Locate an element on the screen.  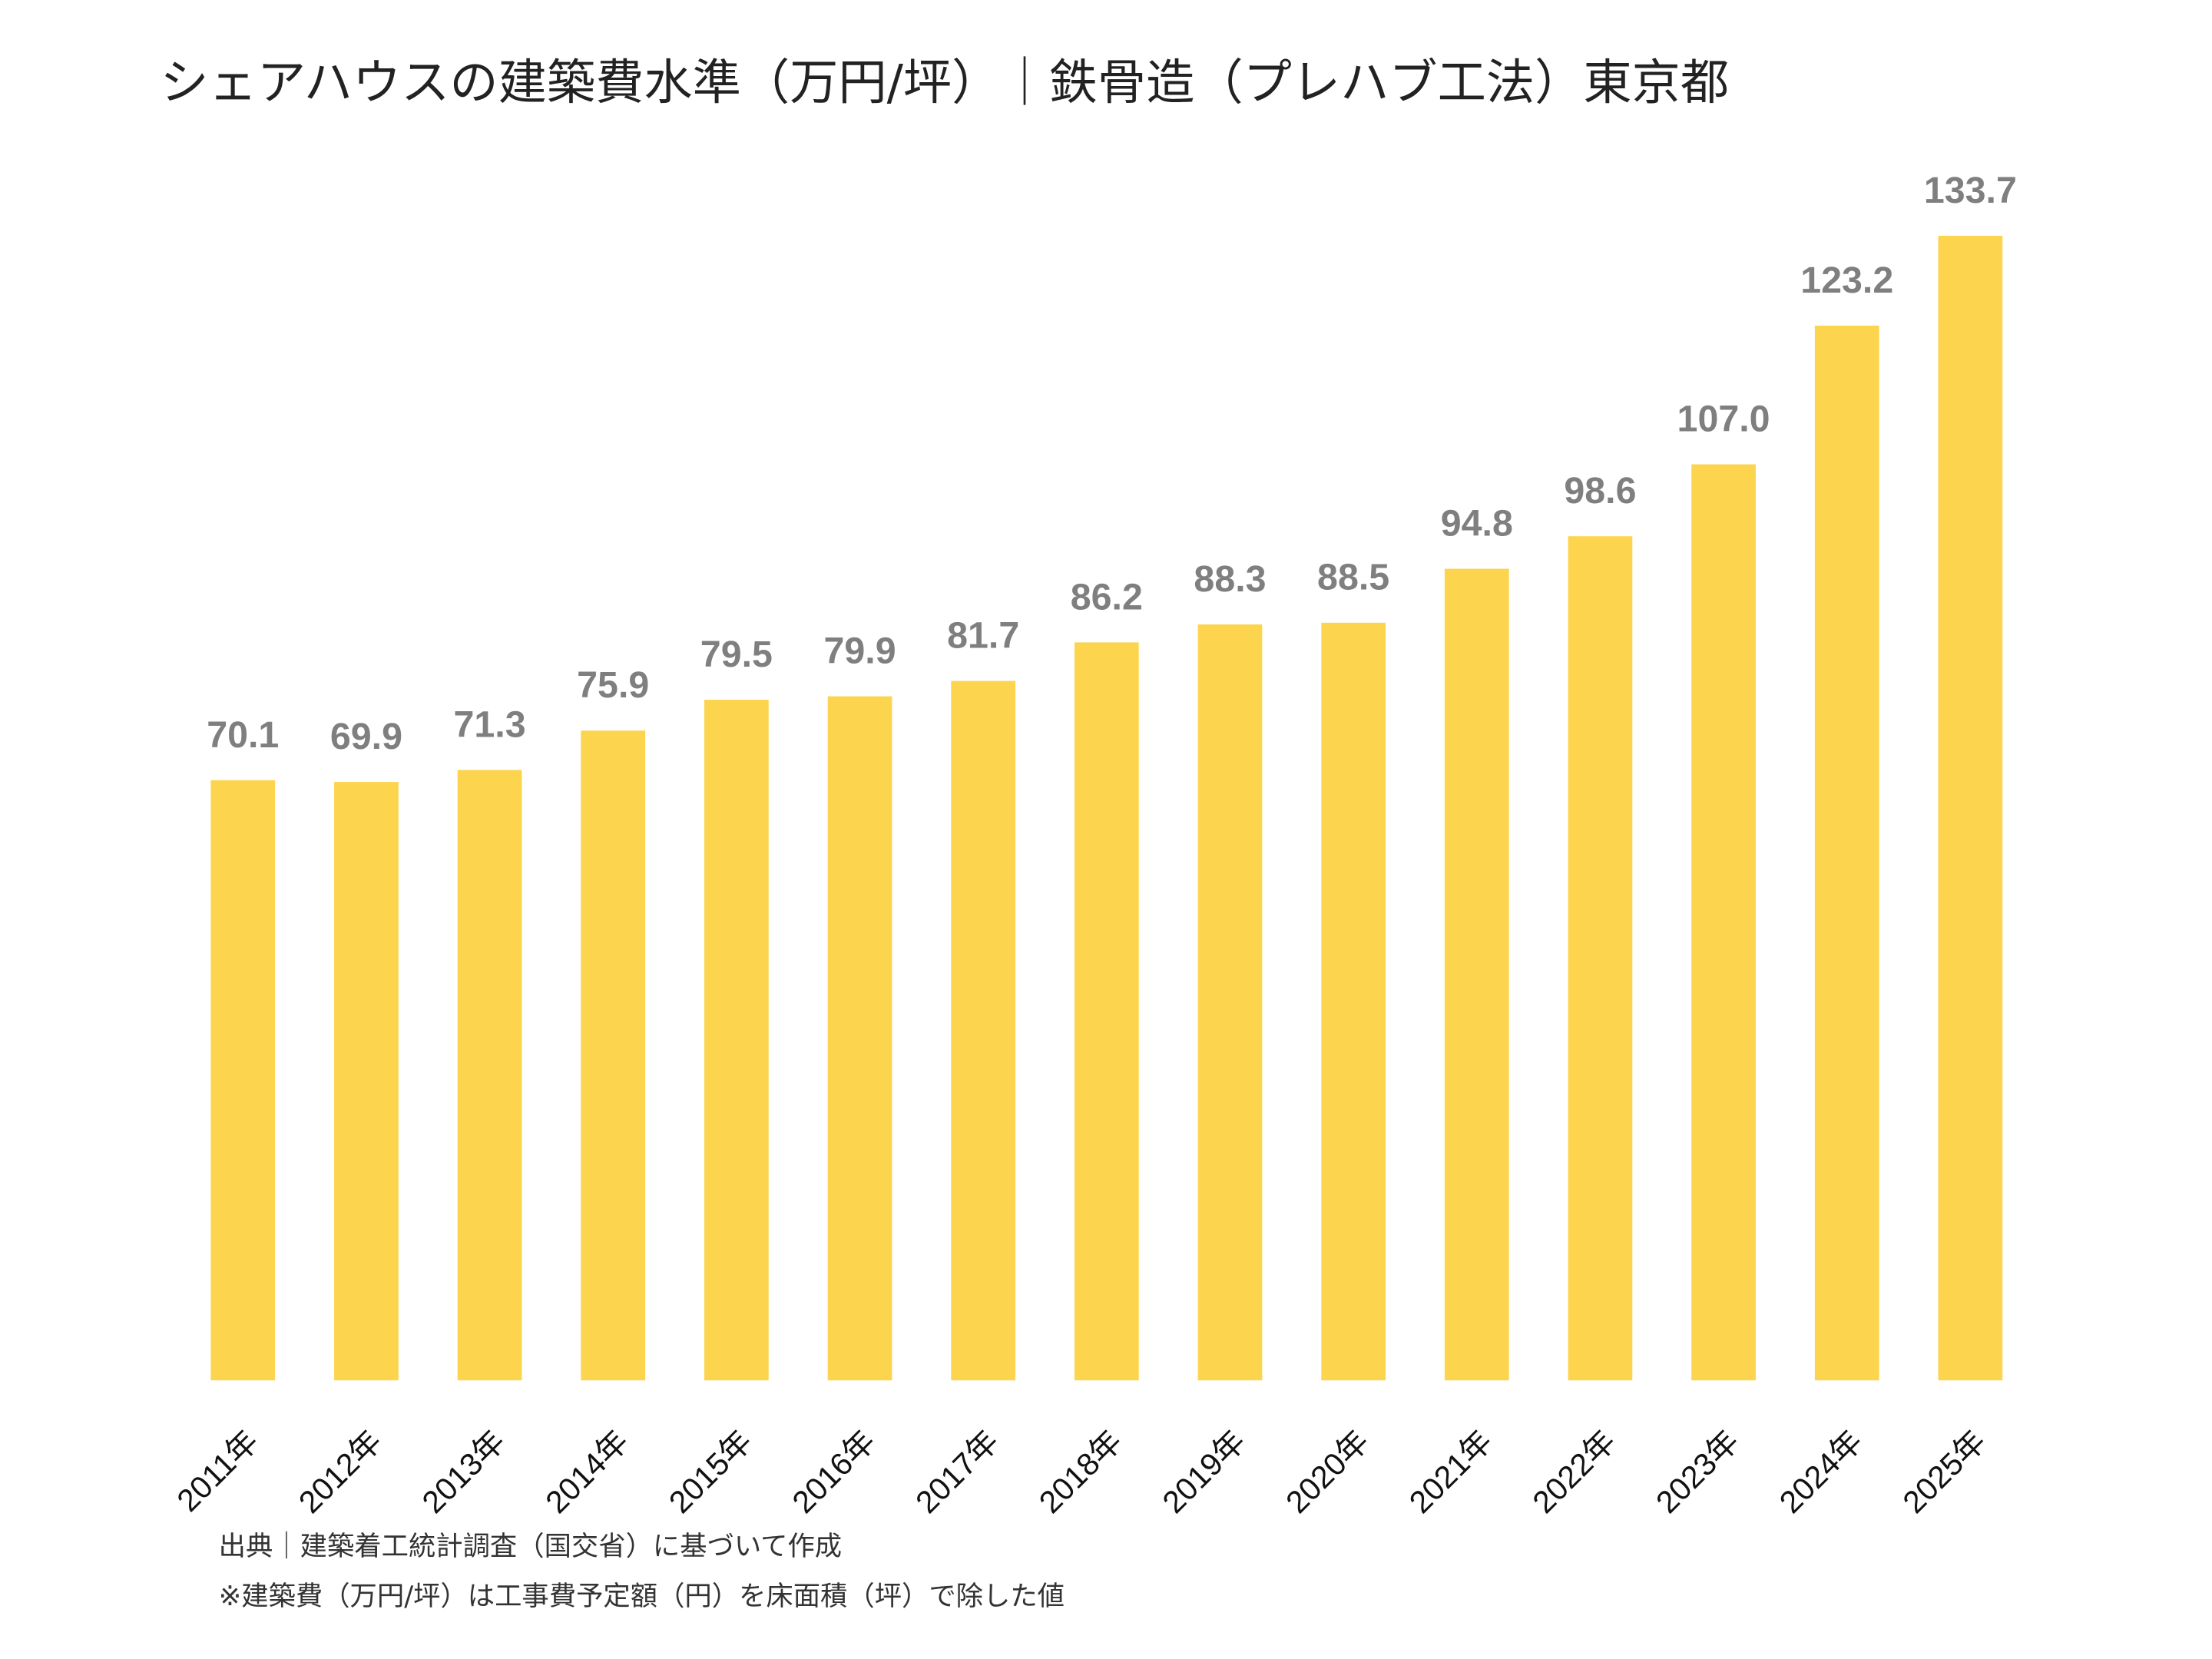
value-label: 88.5 is located at coordinates (1353, 577).